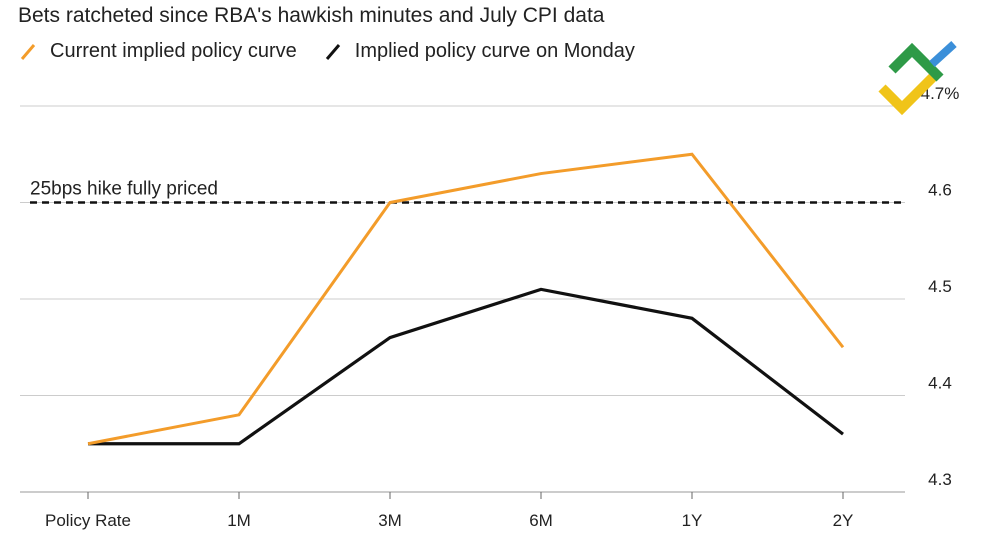 The image size is (1000, 545). What do you see at coordinates (917, 78) in the screenshot?
I see `brand-logo-icon` at bounding box center [917, 78].